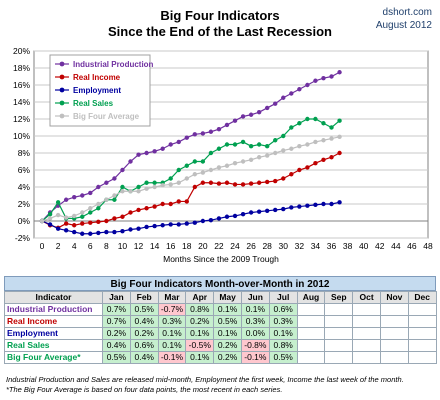 This screenshot has width=440, height=400. What do you see at coordinates (144, 297) in the screenshot?
I see `column-header-month: Feb` at bounding box center [144, 297].